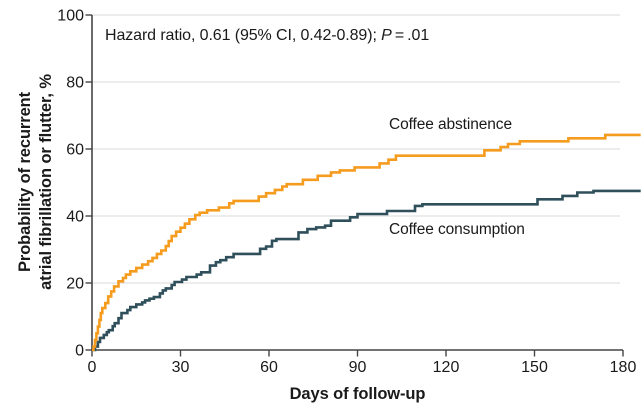  Describe the element at coordinates (410, 35) in the screenshot. I see `p-value-text: = .01` at that location.